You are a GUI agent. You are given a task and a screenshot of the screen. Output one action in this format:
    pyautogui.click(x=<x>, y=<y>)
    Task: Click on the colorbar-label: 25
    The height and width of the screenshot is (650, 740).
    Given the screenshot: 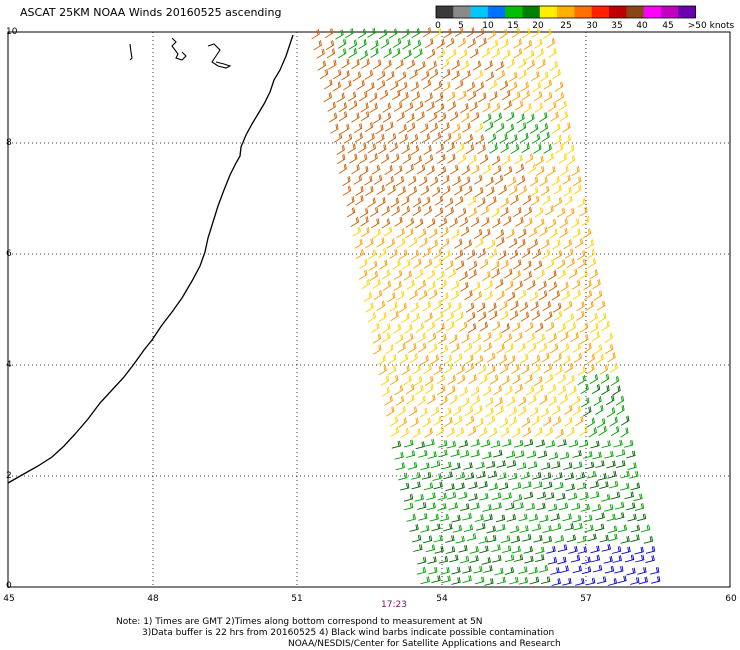 What is the action you would take?
    pyautogui.click(x=566, y=26)
    